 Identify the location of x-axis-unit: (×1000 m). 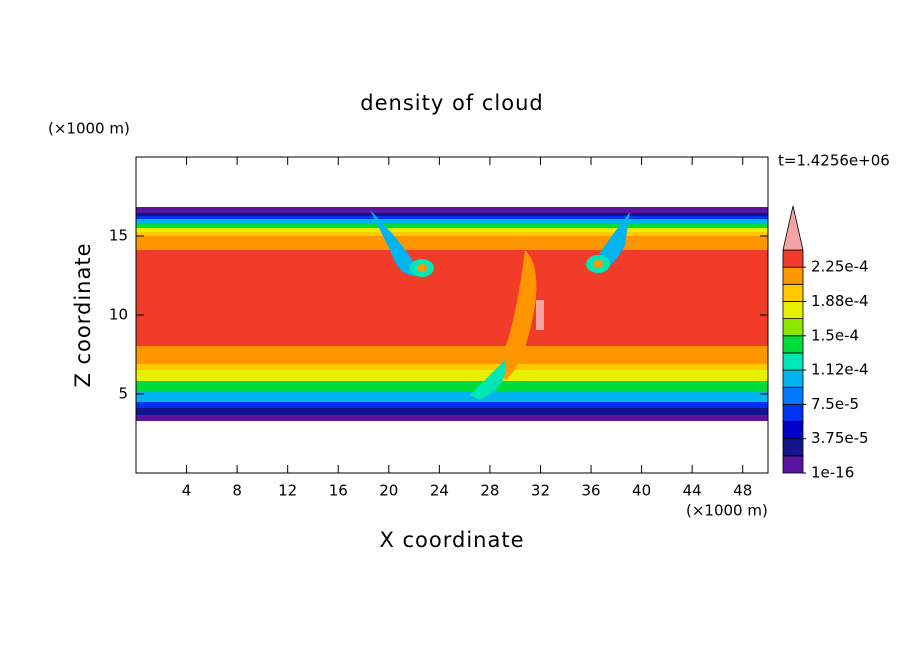
(727, 511).